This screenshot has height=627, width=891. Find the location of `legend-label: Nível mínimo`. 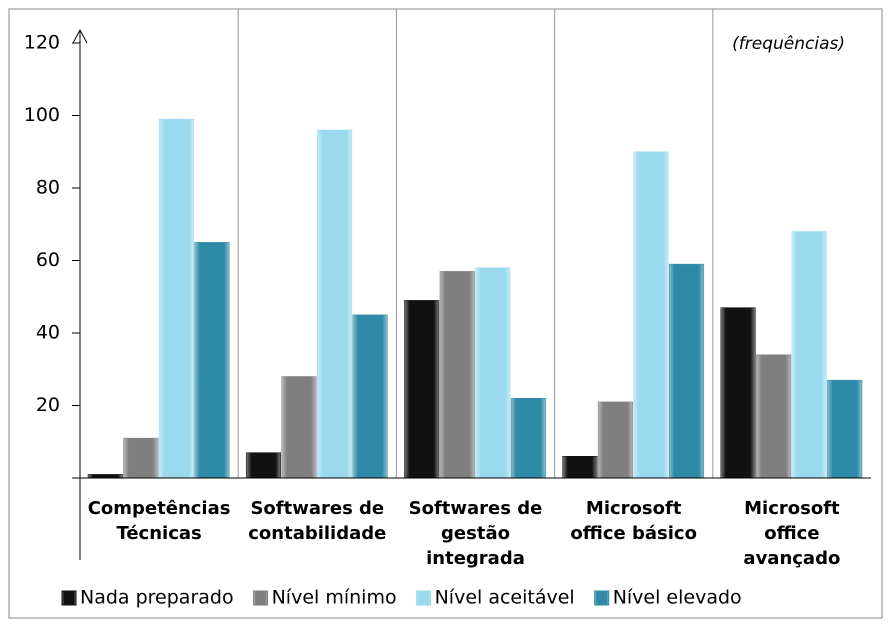

legend-label: Nível mínimo is located at coordinates (334, 598).